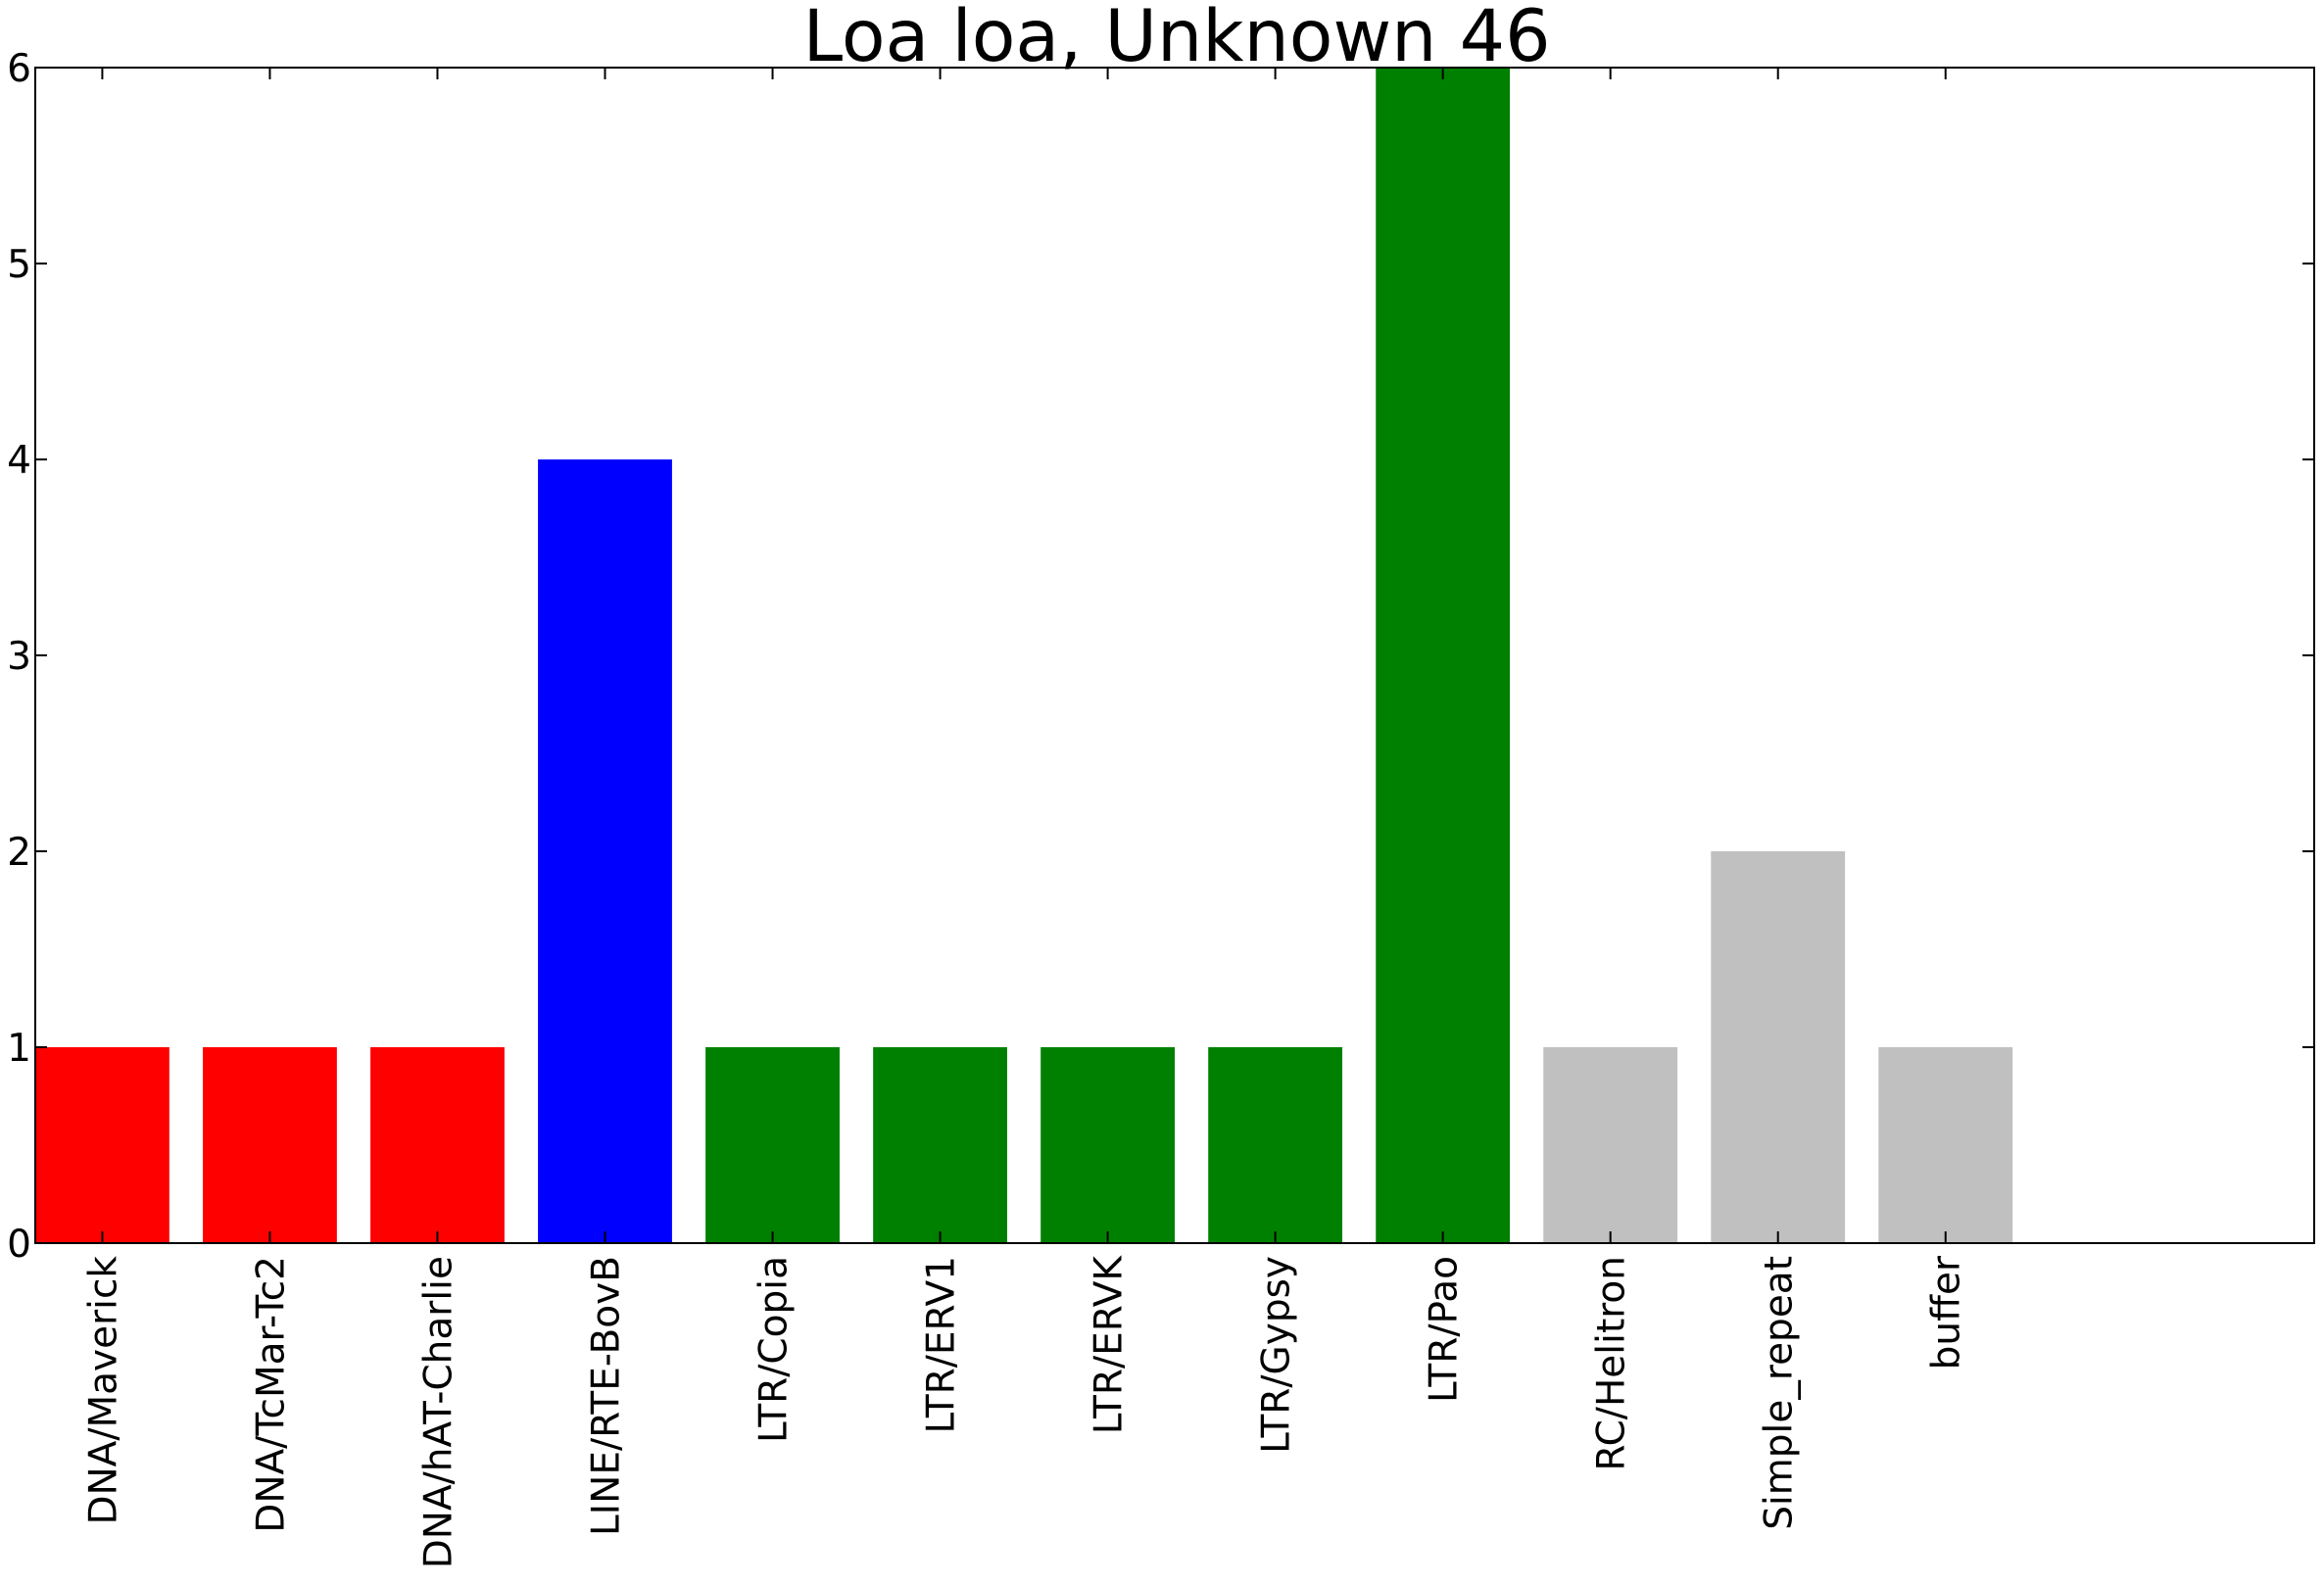  What do you see at coordinates (1610, 1145) in the screenshot?
I see `bar-rc-helitron` at bounding box center [1610, 1145].